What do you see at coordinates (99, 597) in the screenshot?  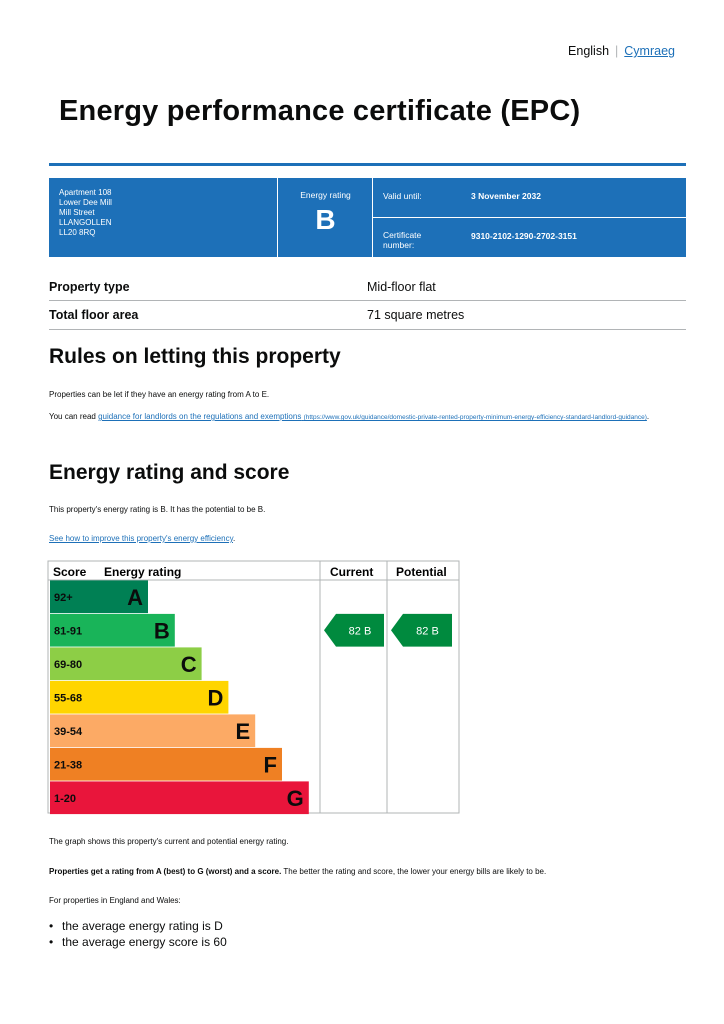 I see `rating-band-a` at bounding box center [99, 597].